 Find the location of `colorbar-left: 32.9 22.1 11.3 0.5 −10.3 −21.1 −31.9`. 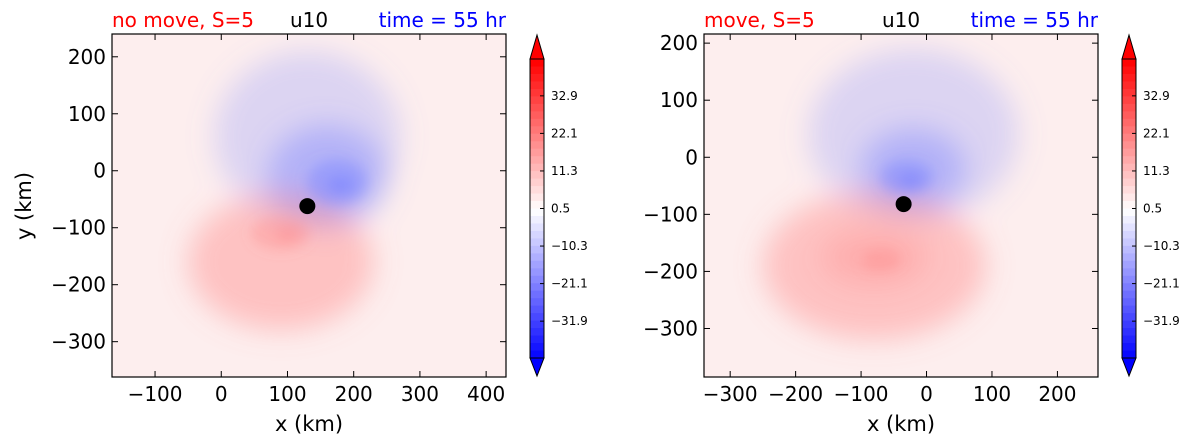

colorbar-left: 32.9 22.1 11.3 0.5 −10.3 −21.1 −31.9 is located at coordinates (558, 205).